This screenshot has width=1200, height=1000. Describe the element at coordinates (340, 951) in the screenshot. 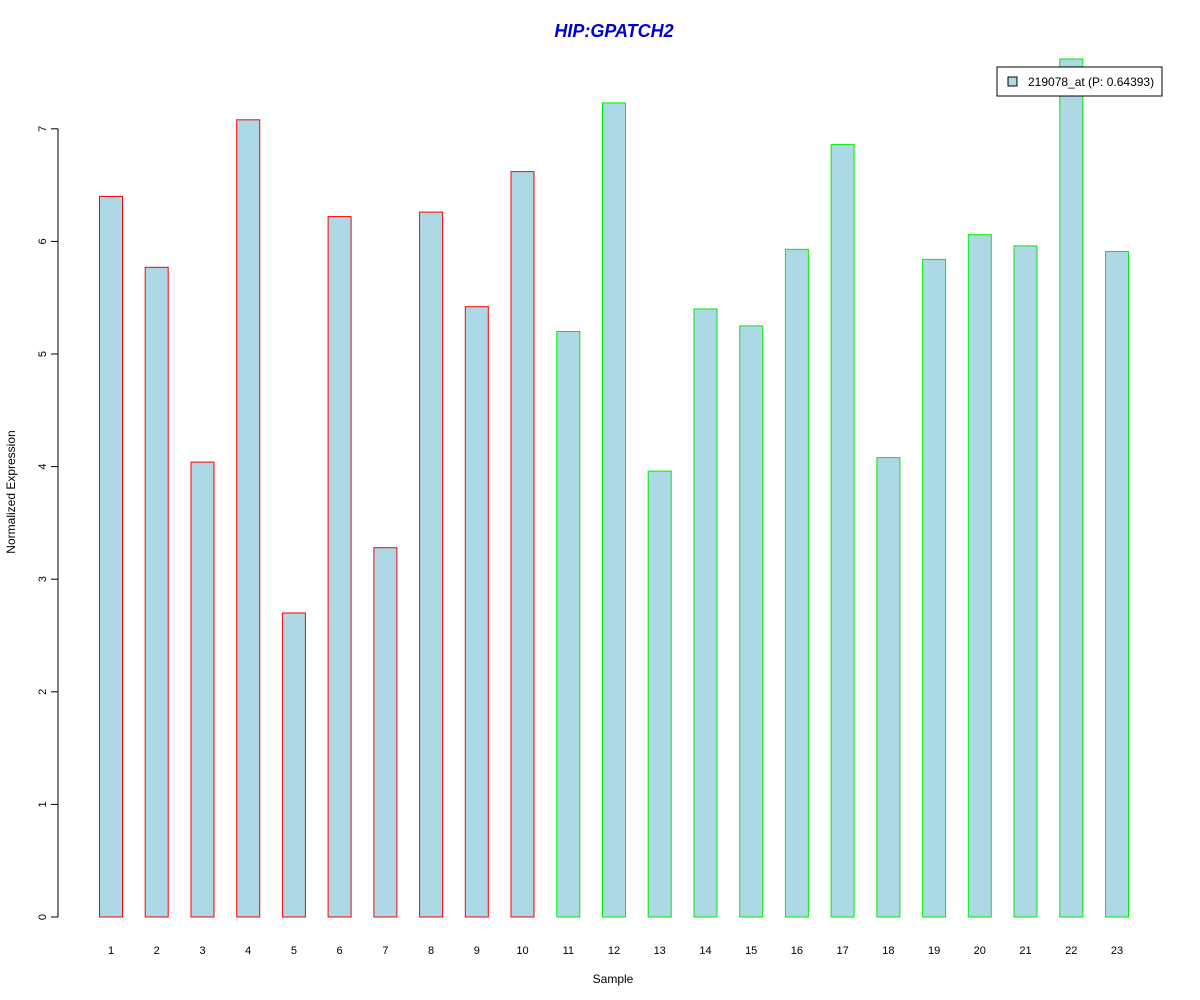

I see `x-tick-label: 6` at that location.